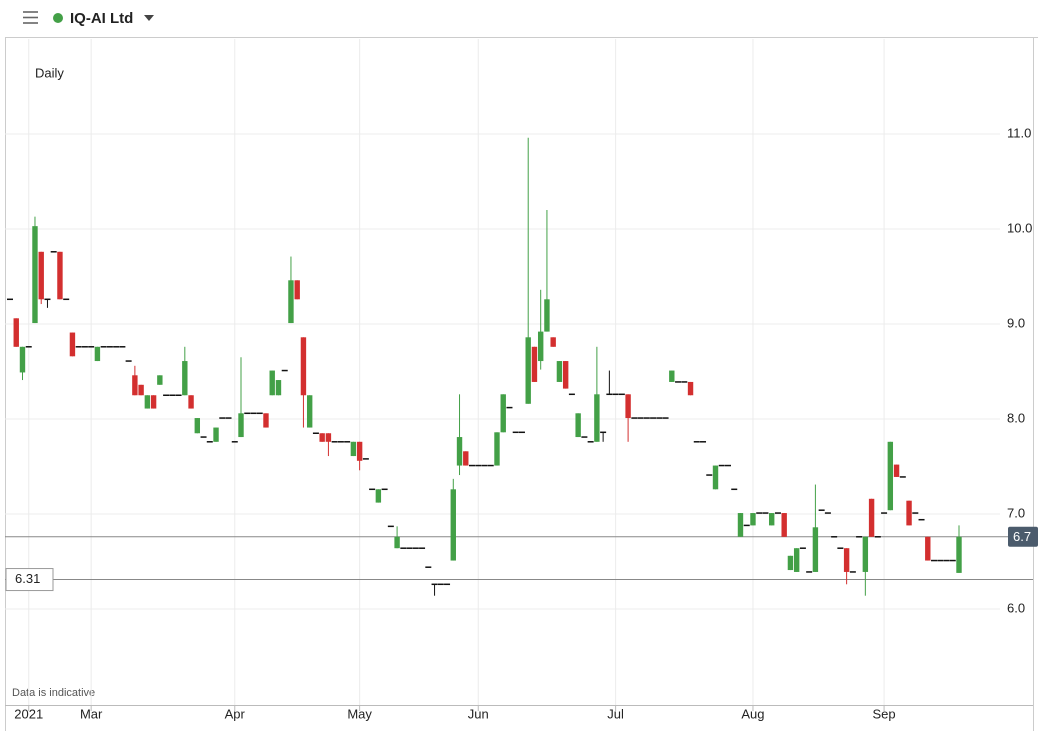  I want to click on y-tick-label: 9.0, so click(1016, 322).